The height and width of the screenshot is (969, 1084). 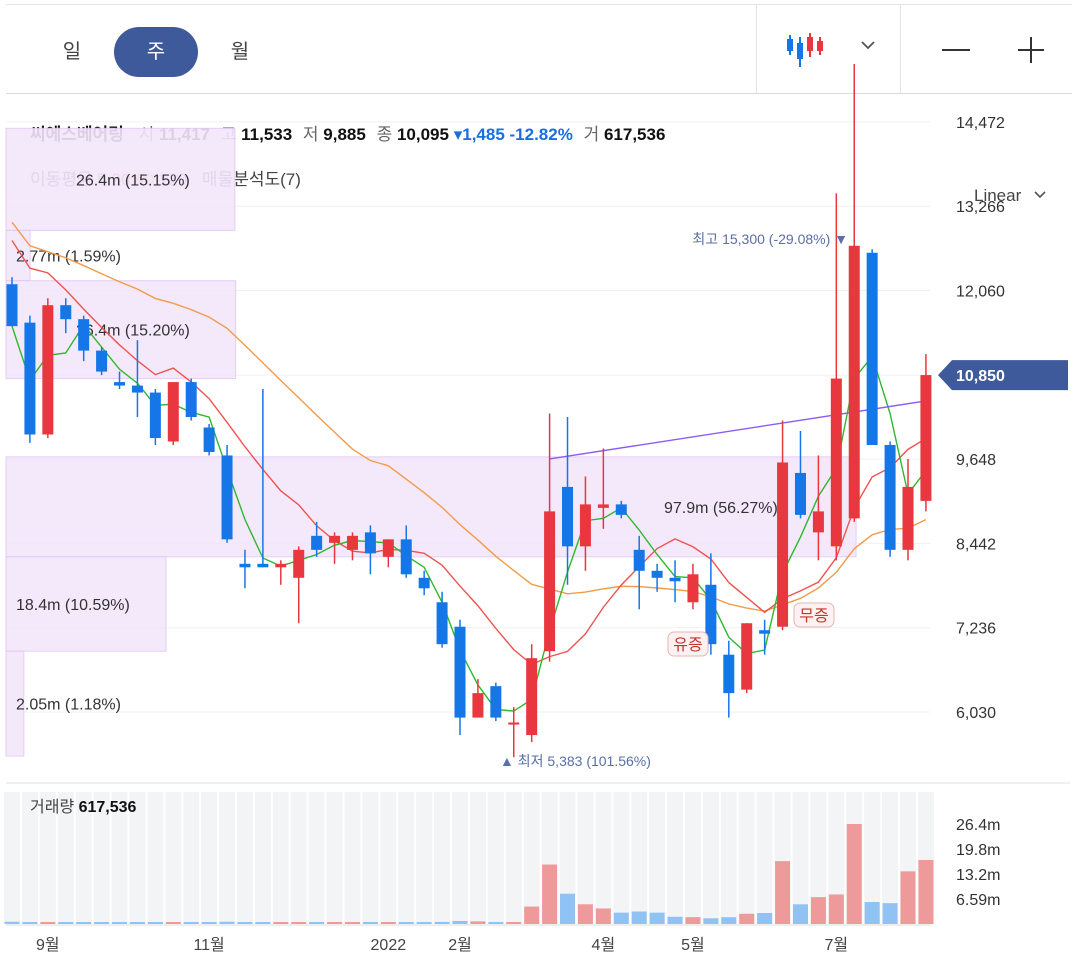 I want to click on x-tick-label: 5월, so click(x=693, y=945).